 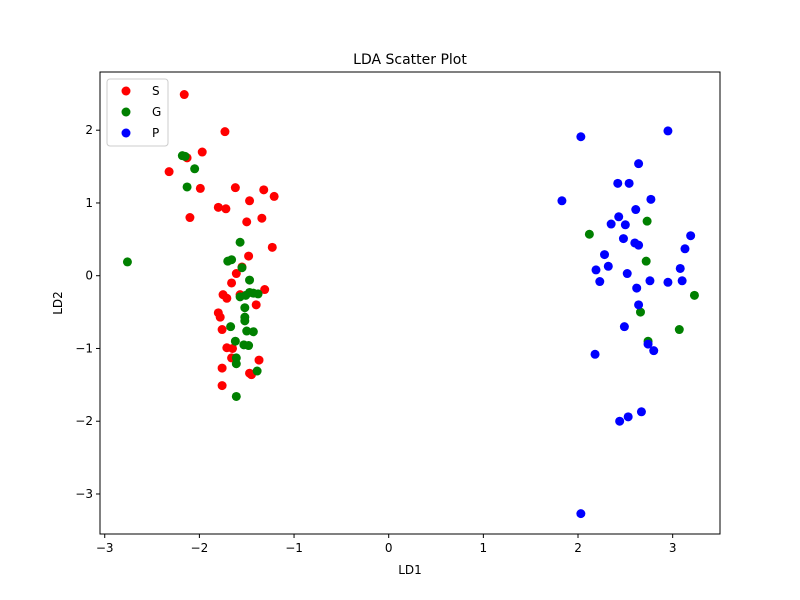 I want to click on y-tick-label: 0, so click(x=89, y=276).